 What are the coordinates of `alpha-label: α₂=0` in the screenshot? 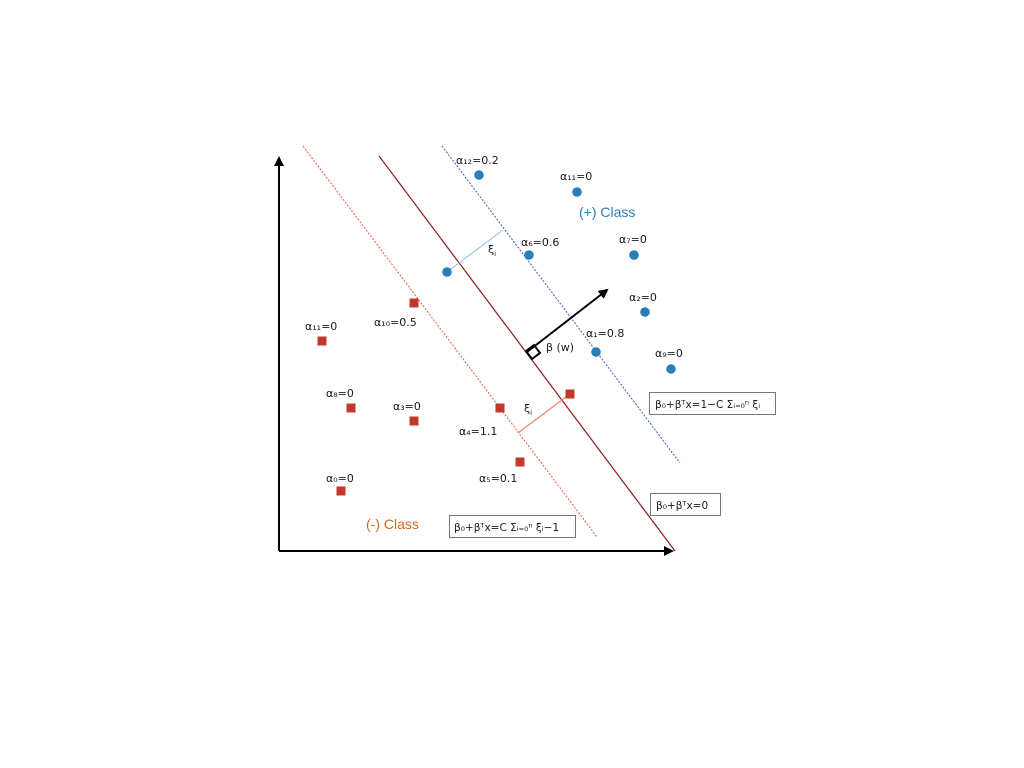 It's located at (643, 297).